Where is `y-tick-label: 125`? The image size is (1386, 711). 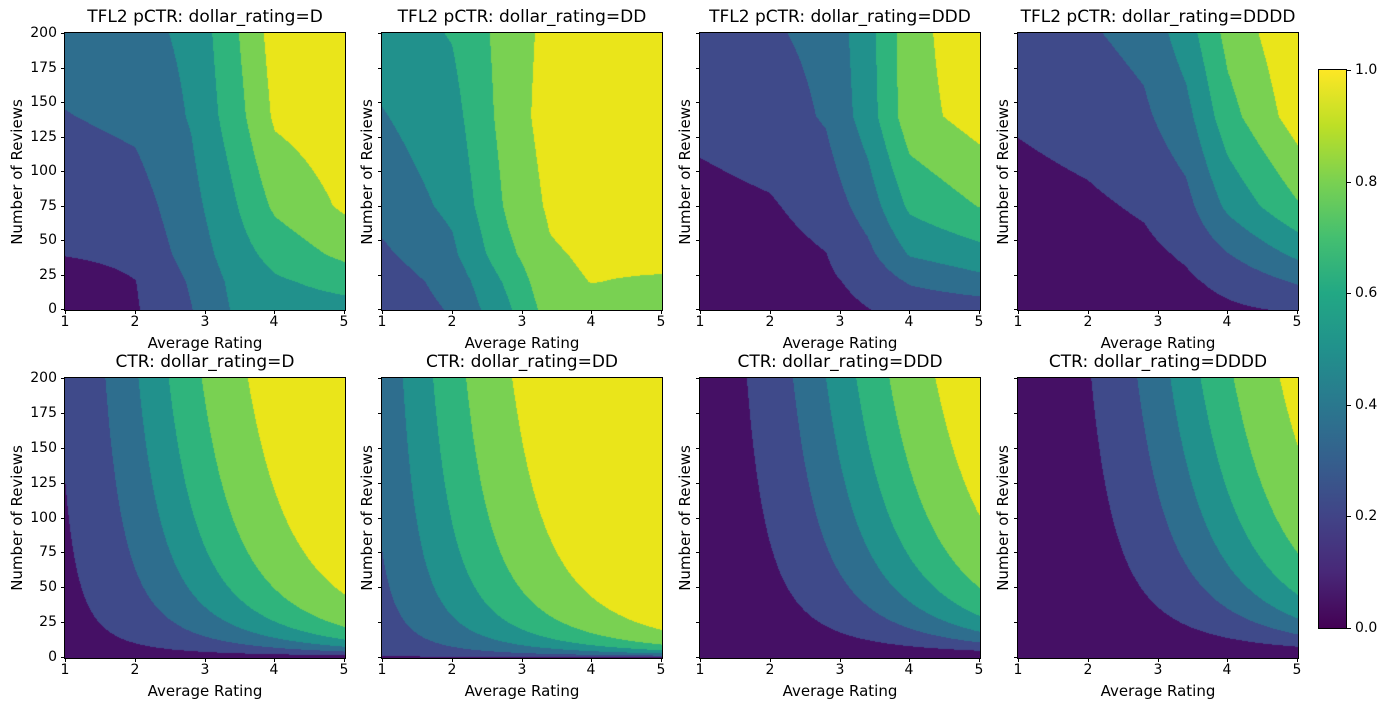 y-tick-label: 125 is located at coordinates (43, 137).